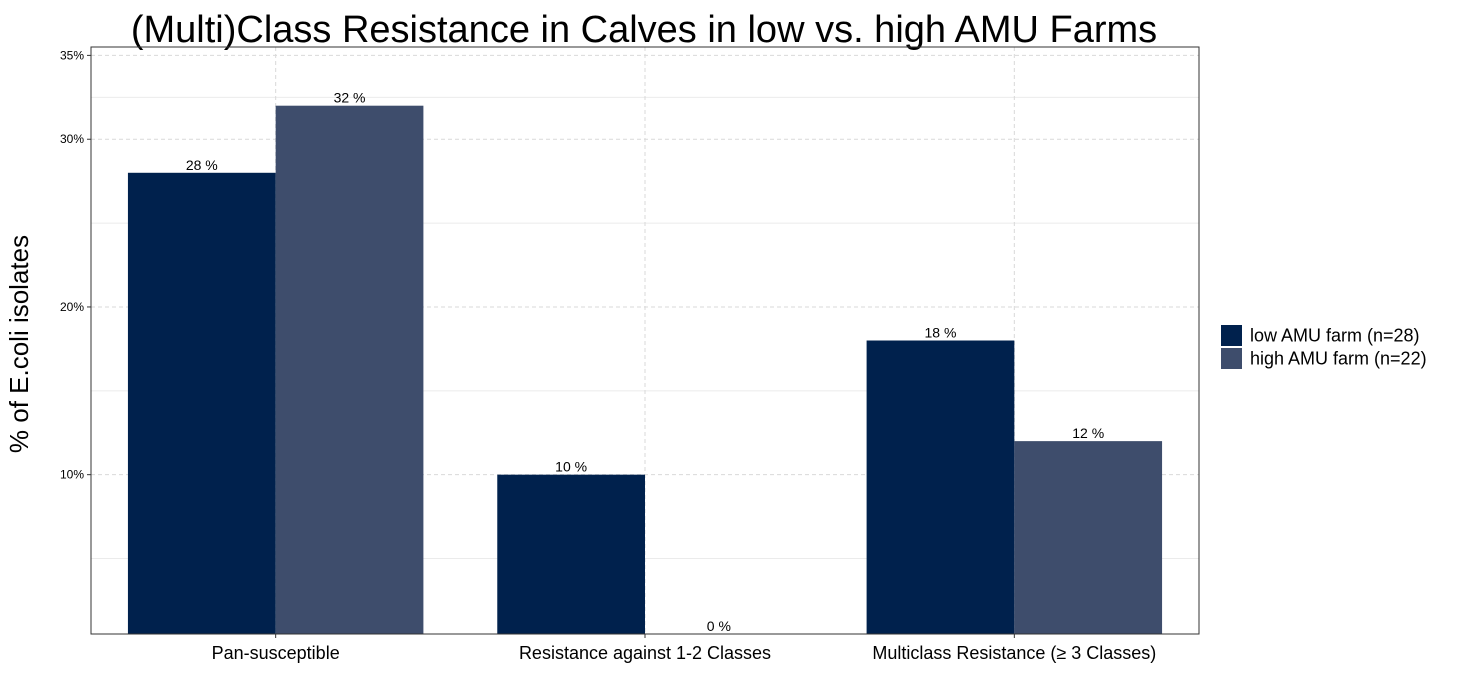  I want to click on y-axis-label: % of E.coli isolates, so click(19, 344).